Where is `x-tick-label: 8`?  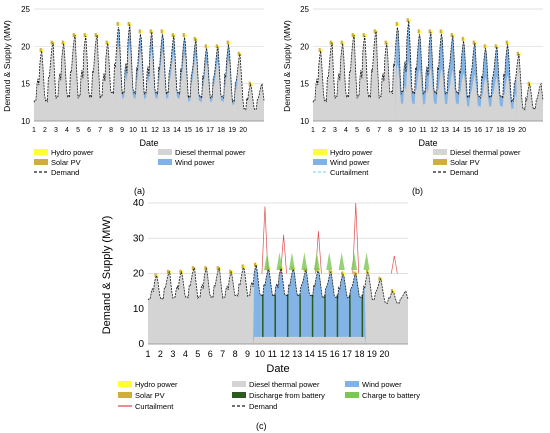
x-tick-label: 8 is located at coordinates (235, 354).